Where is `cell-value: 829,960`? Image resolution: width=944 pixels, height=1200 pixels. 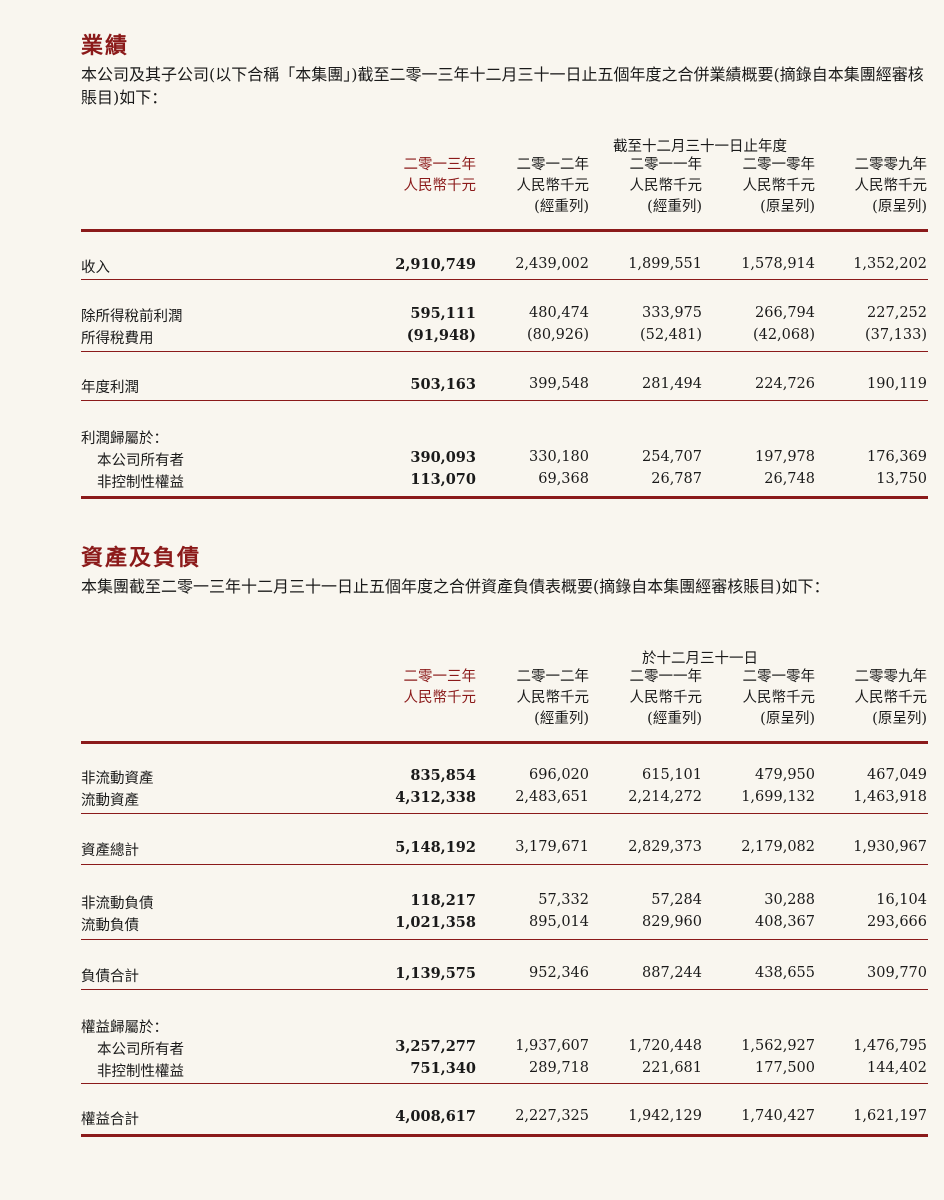 cell-value: 829,960 is located at coordinates (672, 922).